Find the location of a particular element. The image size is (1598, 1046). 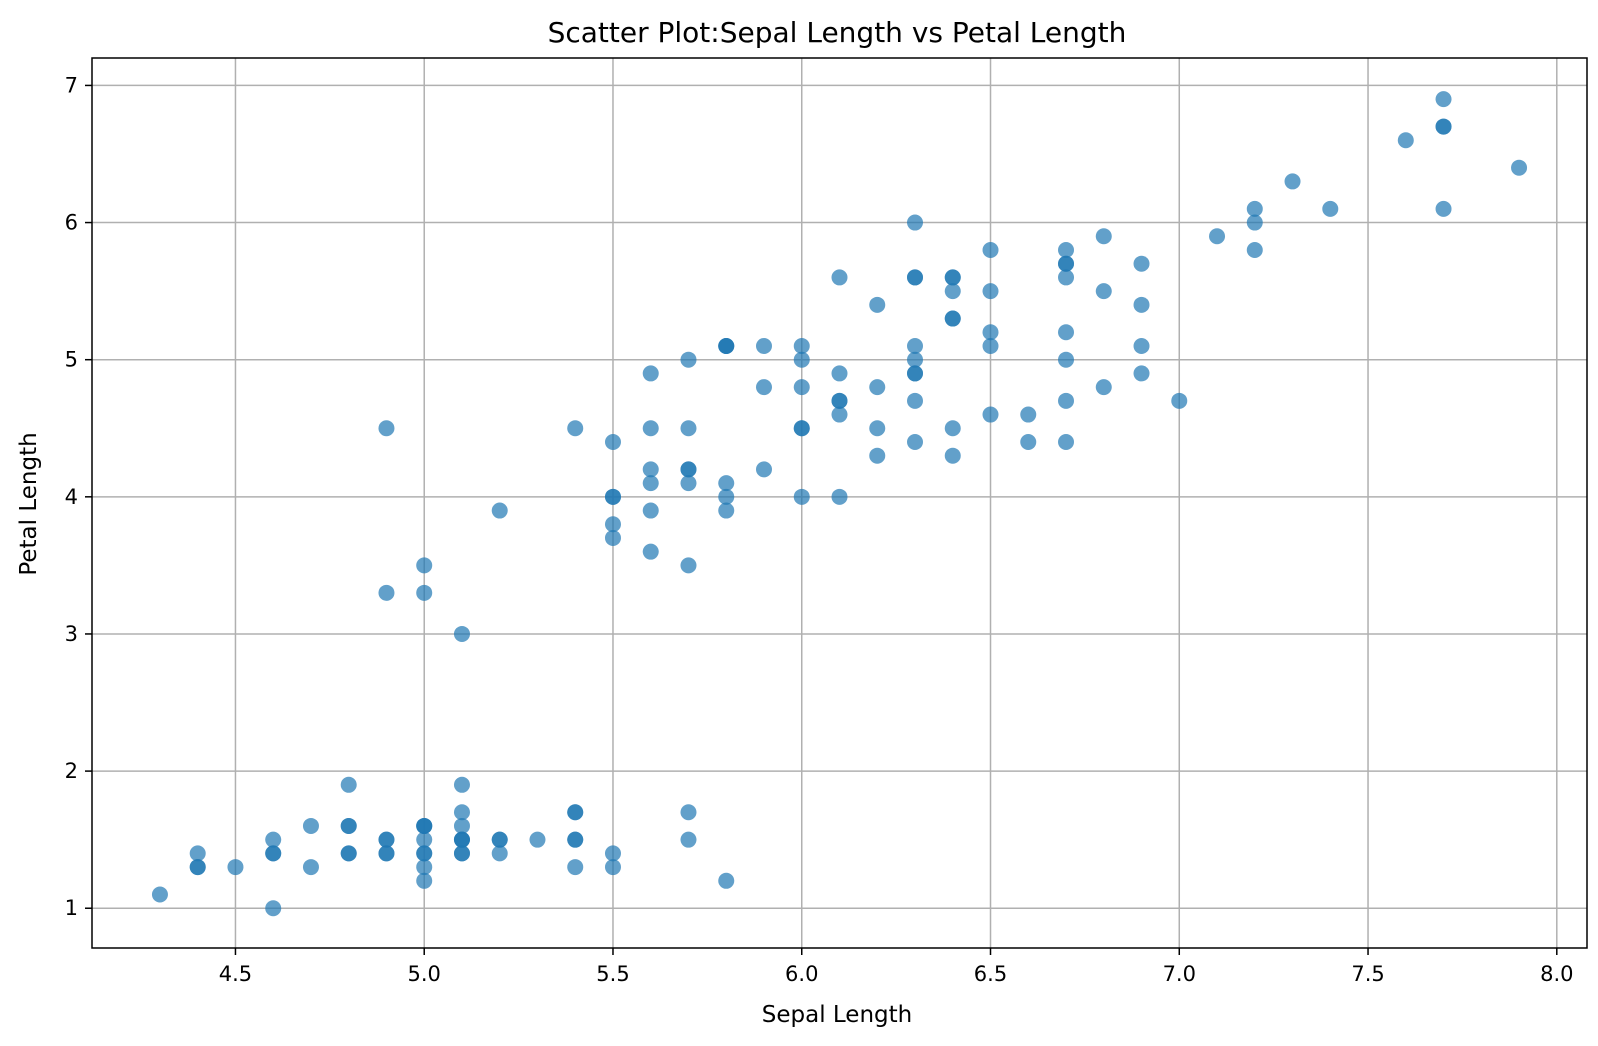

x-tick-label: 5.5 is located at coordinates (612, 974).